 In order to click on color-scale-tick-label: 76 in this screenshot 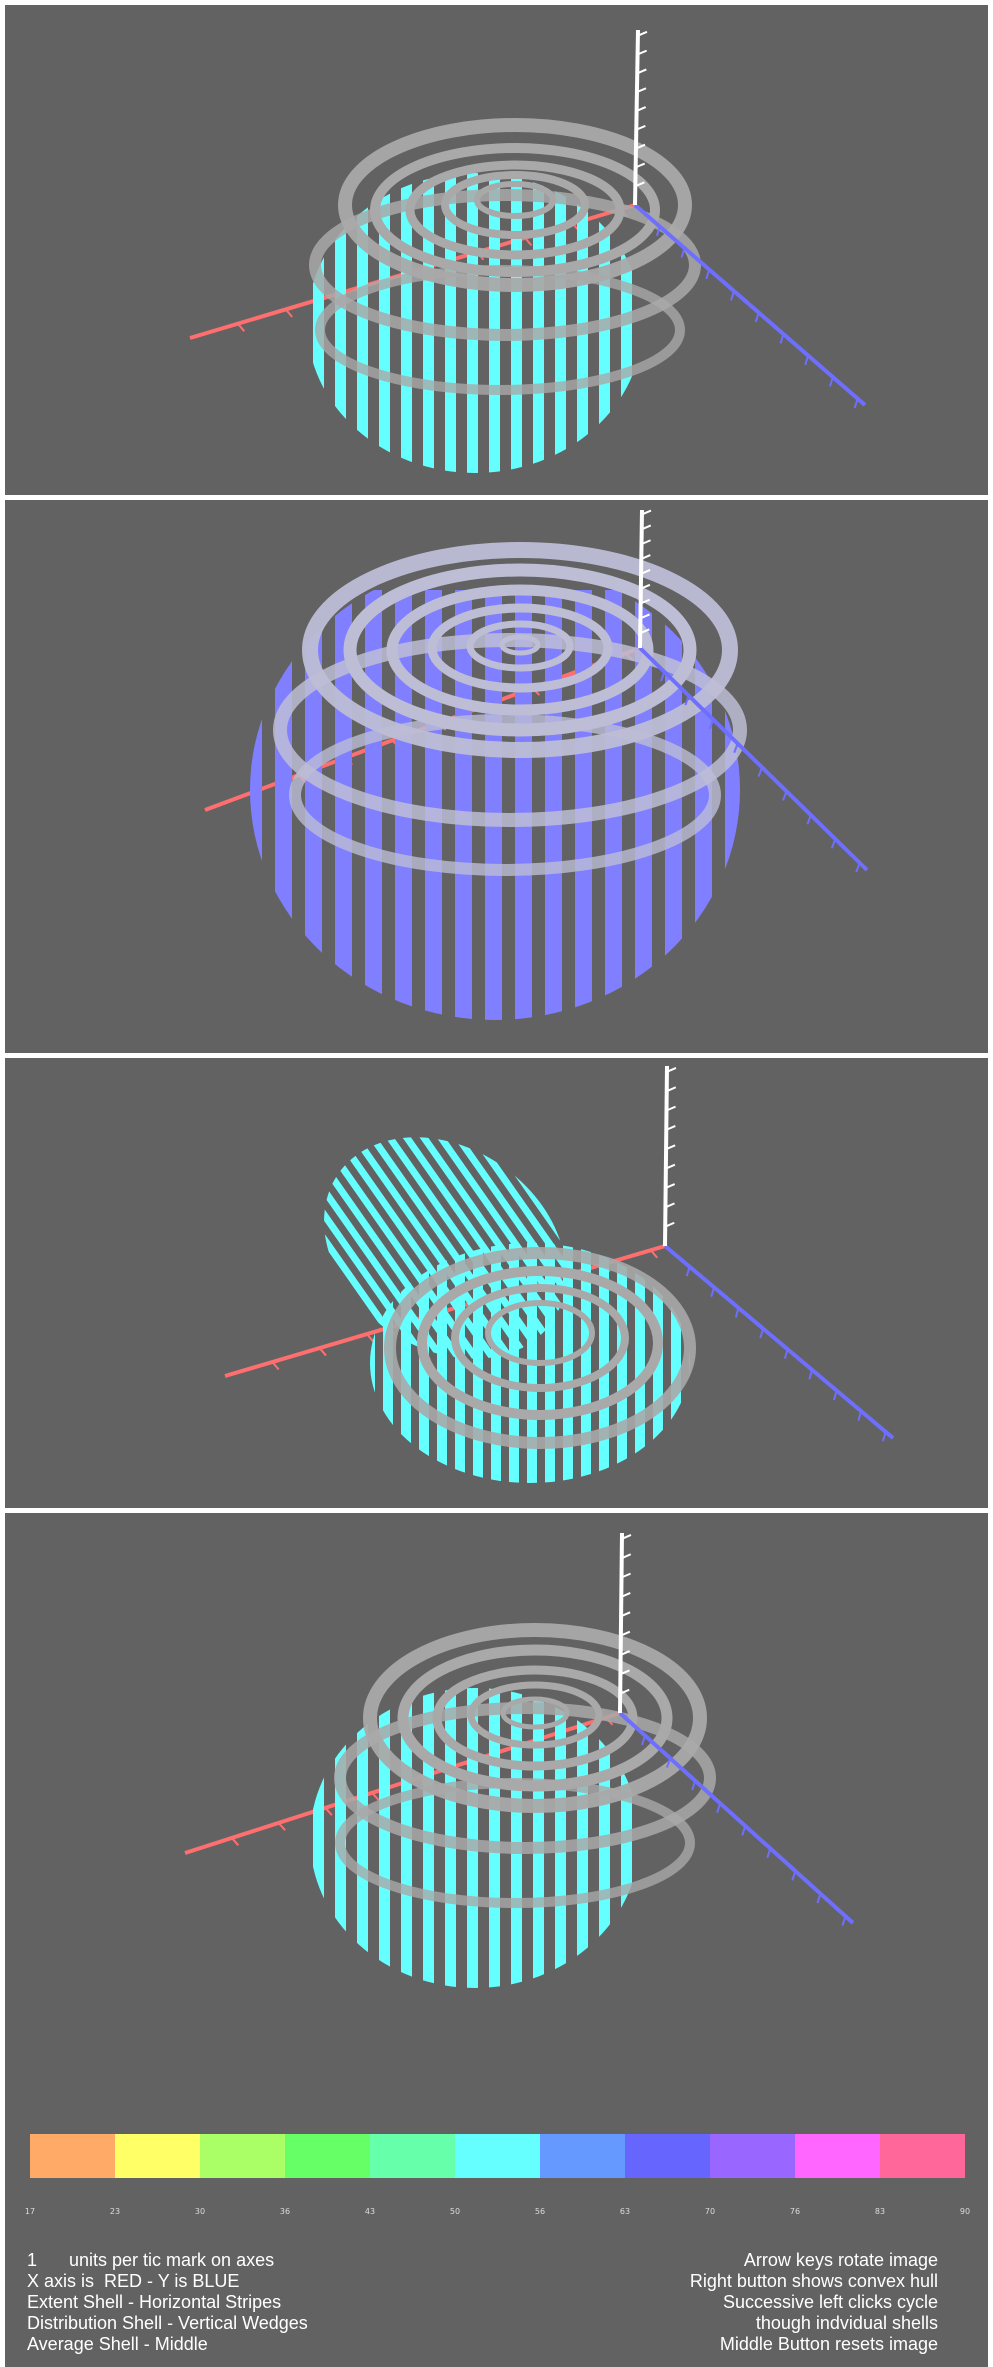, I will do `click(795, 2211)`.